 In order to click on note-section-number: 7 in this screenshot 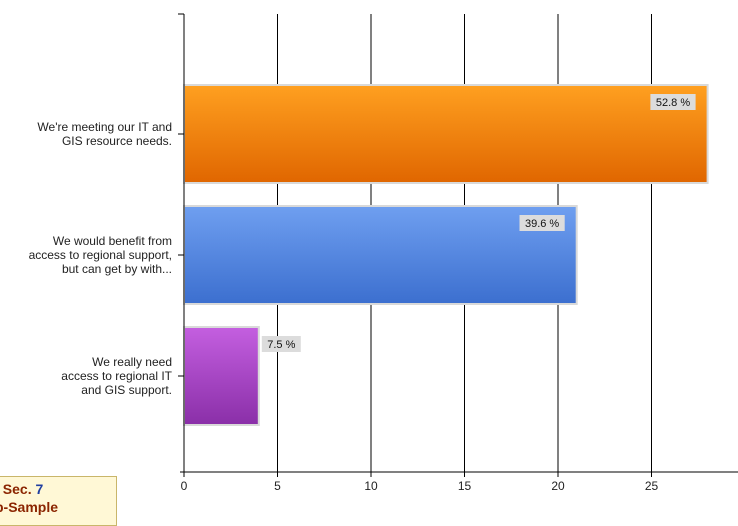, I will do `click(39, 489)`.